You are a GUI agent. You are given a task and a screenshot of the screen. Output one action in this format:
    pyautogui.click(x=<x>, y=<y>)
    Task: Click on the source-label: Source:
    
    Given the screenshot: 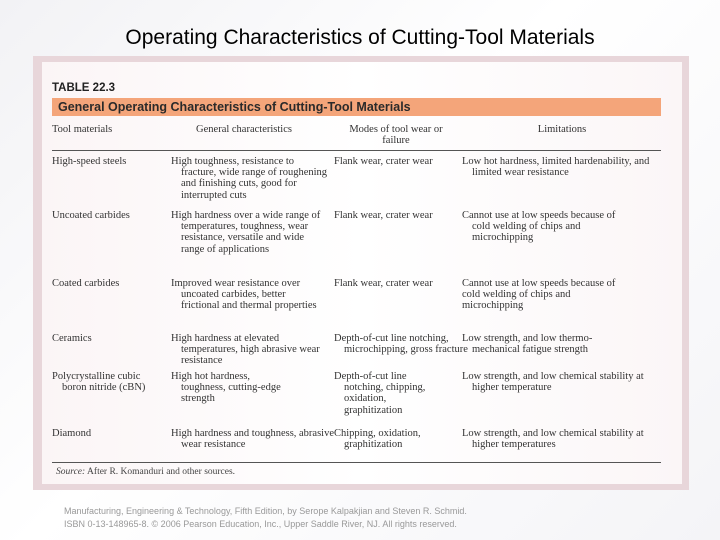 What is the action you would take?
    pyautogui.click(x=71, y=472)
    